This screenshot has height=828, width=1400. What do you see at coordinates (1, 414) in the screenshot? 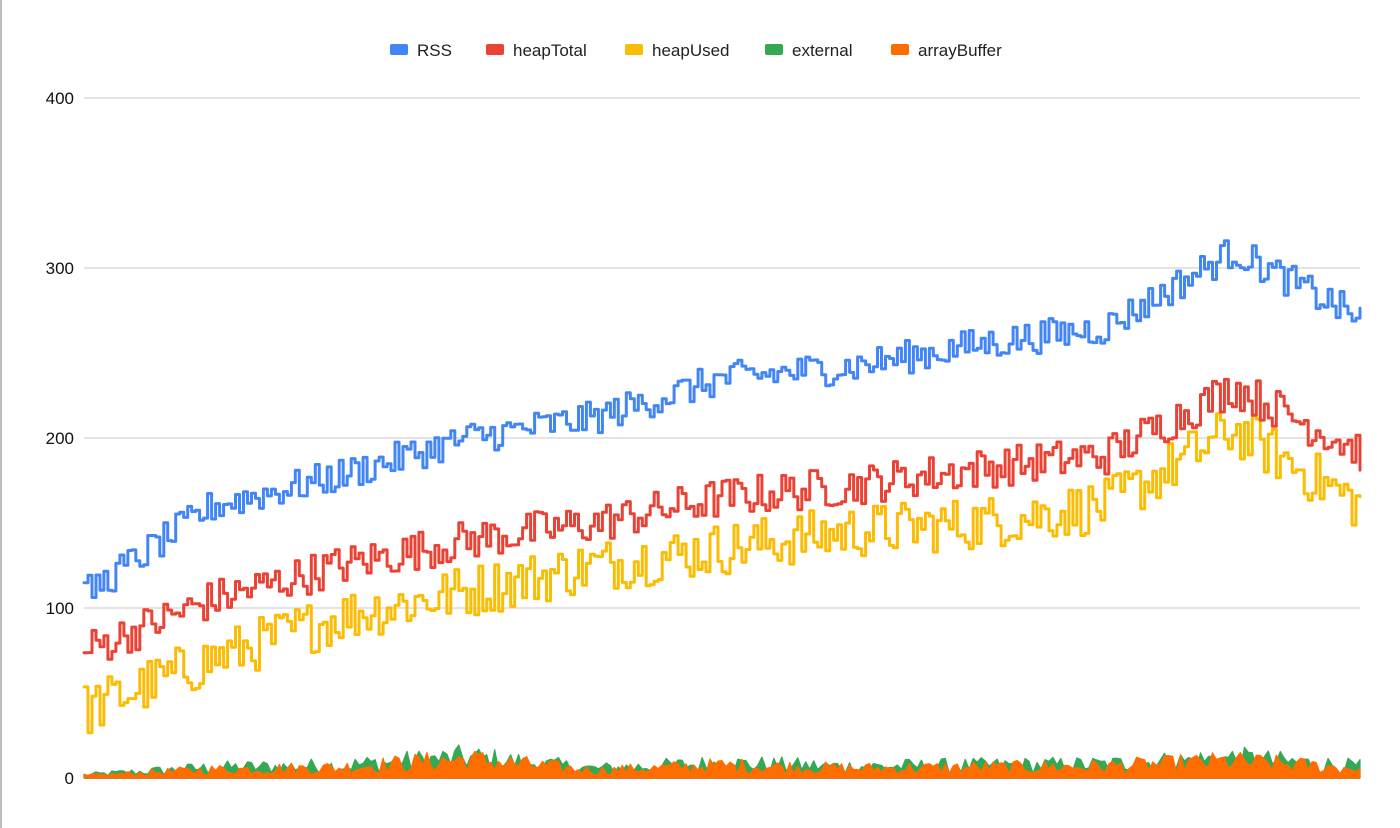
I see `window-edge` at bounding box center [1, 414].